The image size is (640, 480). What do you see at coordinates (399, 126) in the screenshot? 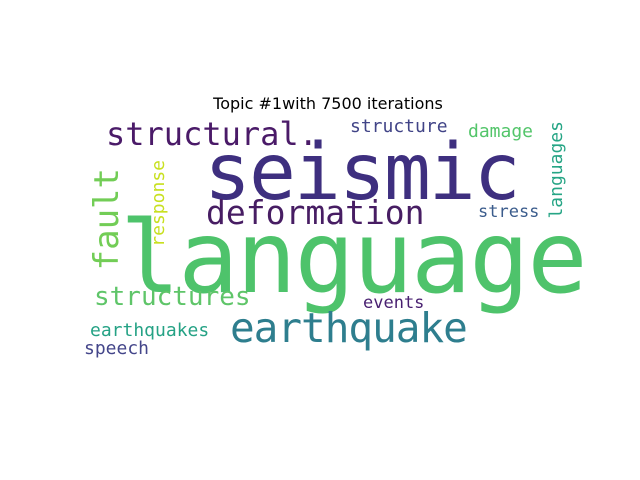
I see `word-structure: structure` at bounding box center [399, 126].